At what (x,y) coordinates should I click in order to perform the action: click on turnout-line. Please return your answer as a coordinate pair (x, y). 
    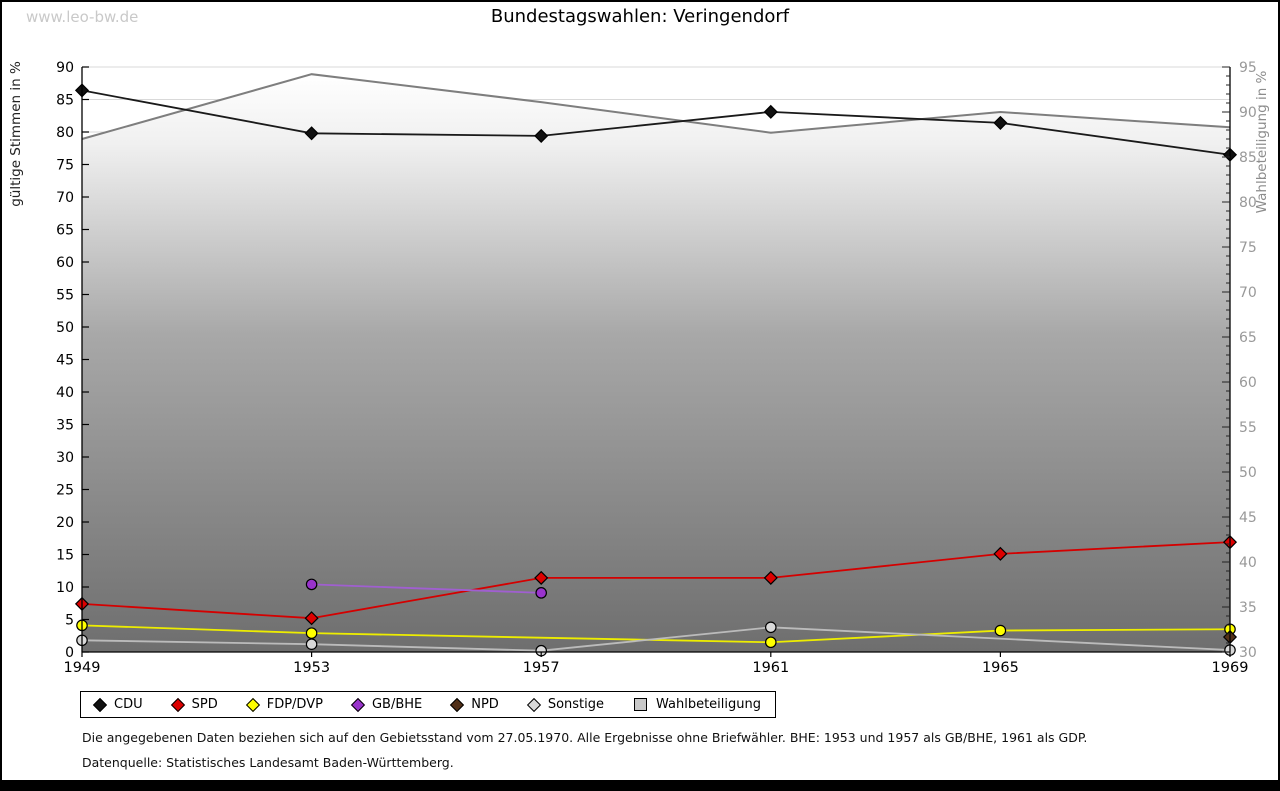
    Looking at the image, I should click on (656, 106).